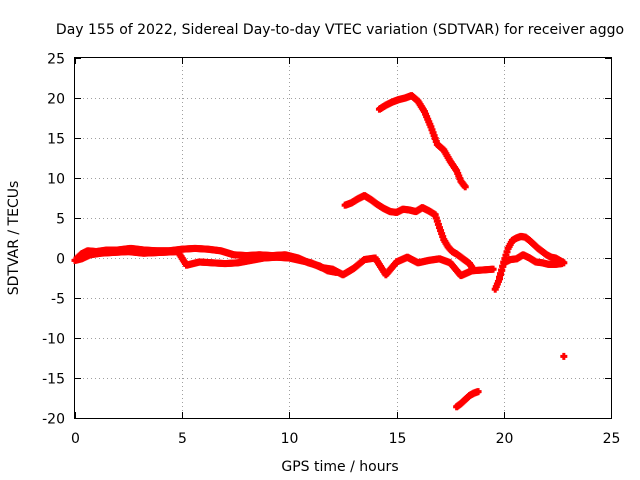 The height and width of the screenshot is (480, 640). Describe the element at coordinates (56, 100) in the screenshot. I see `y-tick-label: 20` at that location.